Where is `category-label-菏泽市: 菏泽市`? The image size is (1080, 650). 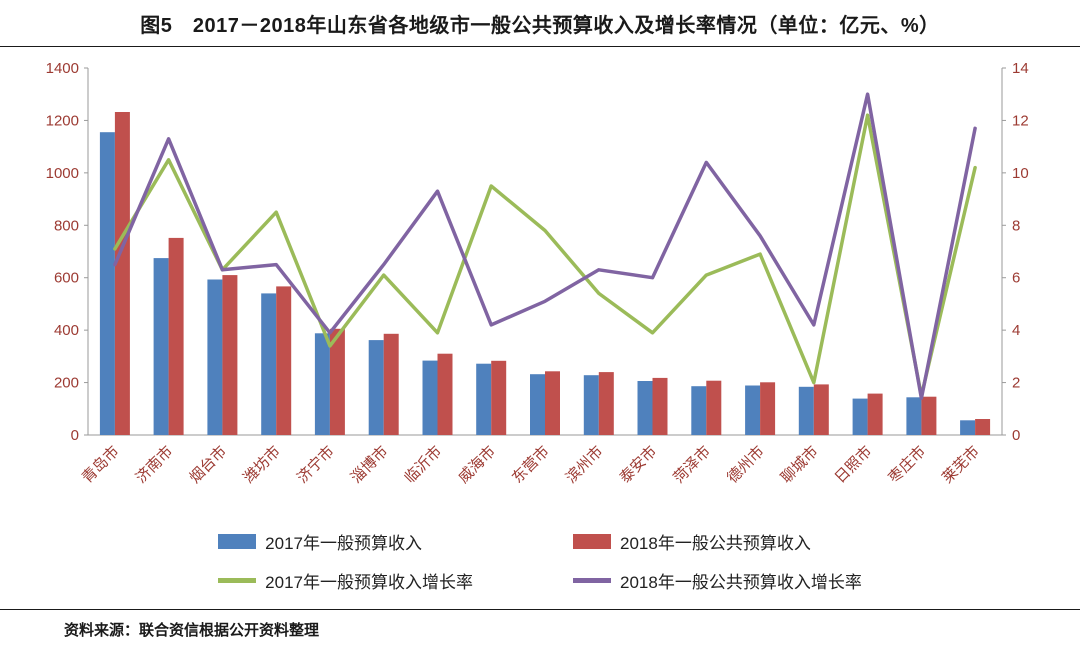 category-label-菏泽市: 菏泽市 is located at coordinates (692, 465).